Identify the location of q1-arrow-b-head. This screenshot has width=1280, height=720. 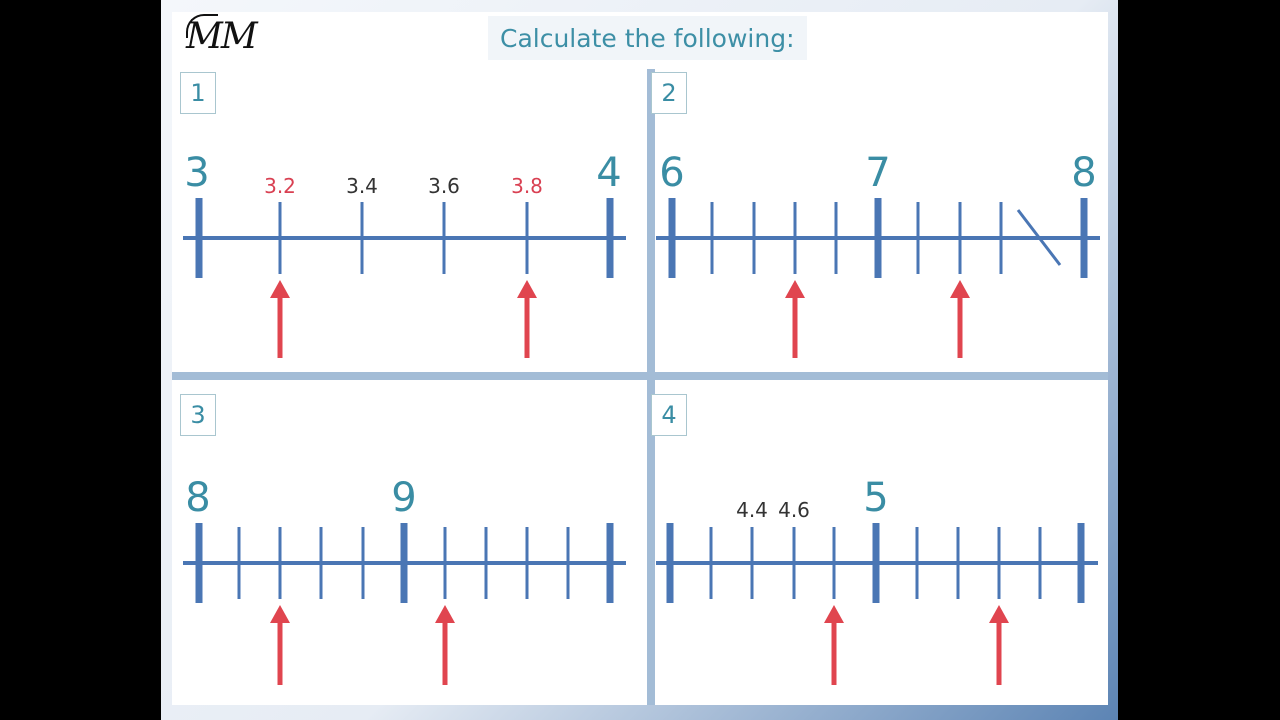
(527, 289).